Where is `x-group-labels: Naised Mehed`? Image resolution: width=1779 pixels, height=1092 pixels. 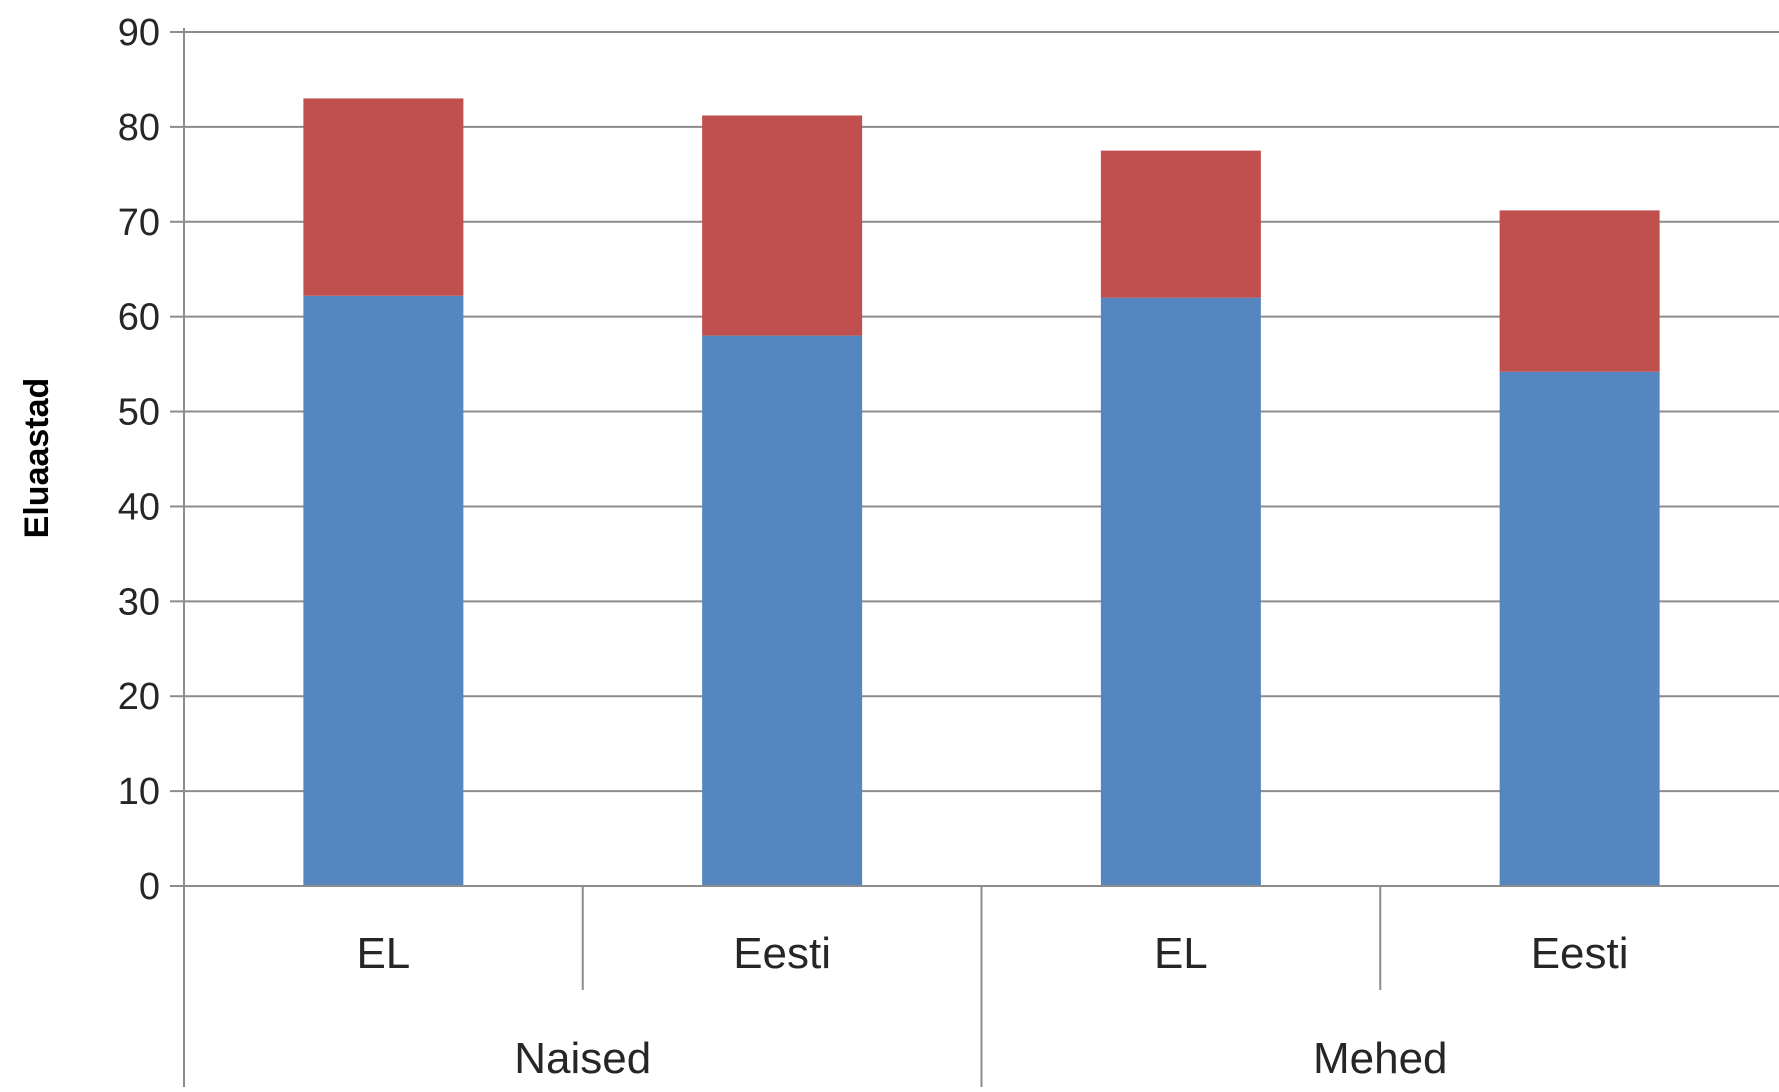 x-group-labels: Naised Mehed is located at coordinates (980, 1058).